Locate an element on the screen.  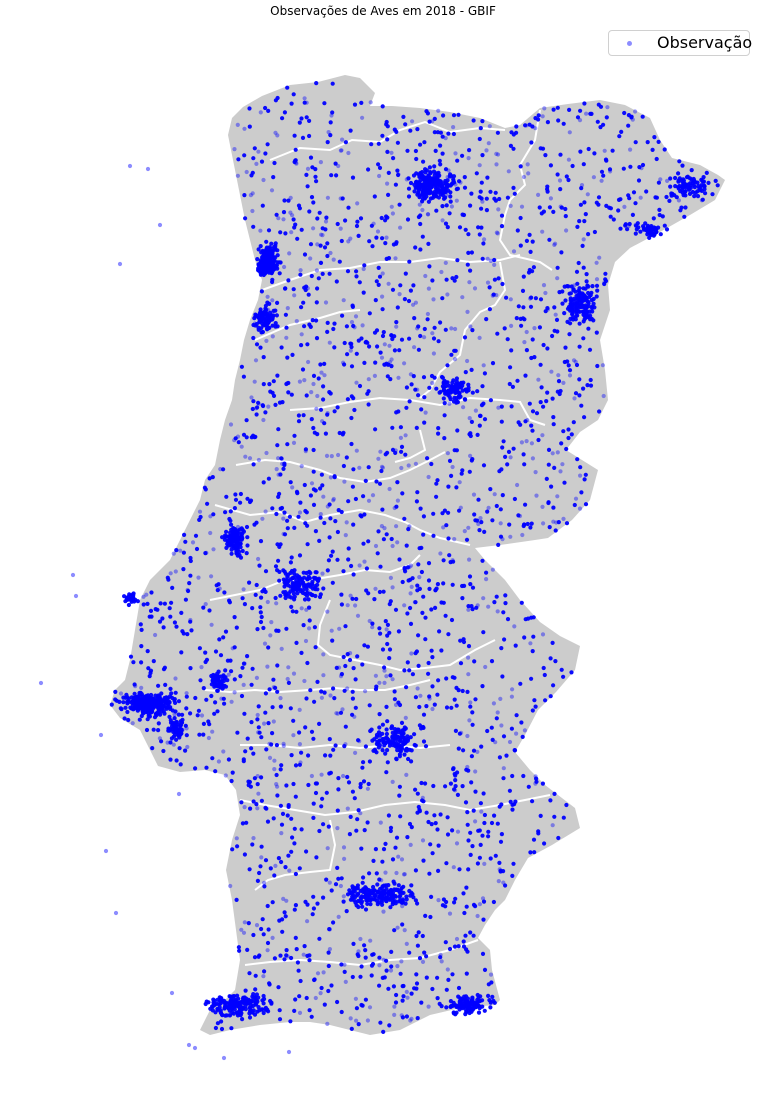
legend-marker-icon is located at coordinates (629, 43).